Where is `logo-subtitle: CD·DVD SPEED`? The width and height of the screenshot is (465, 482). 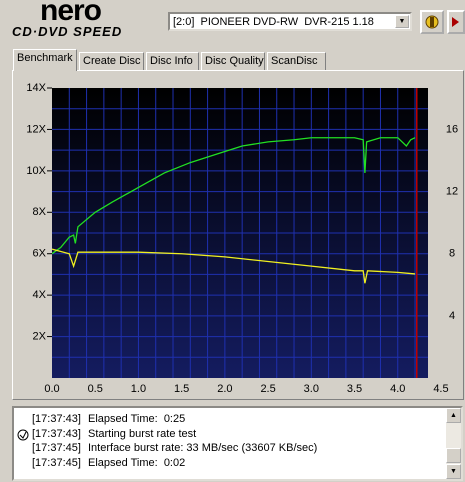
logo-subtitle: CD·DVD SPEED is located at coordinates (67, 31).